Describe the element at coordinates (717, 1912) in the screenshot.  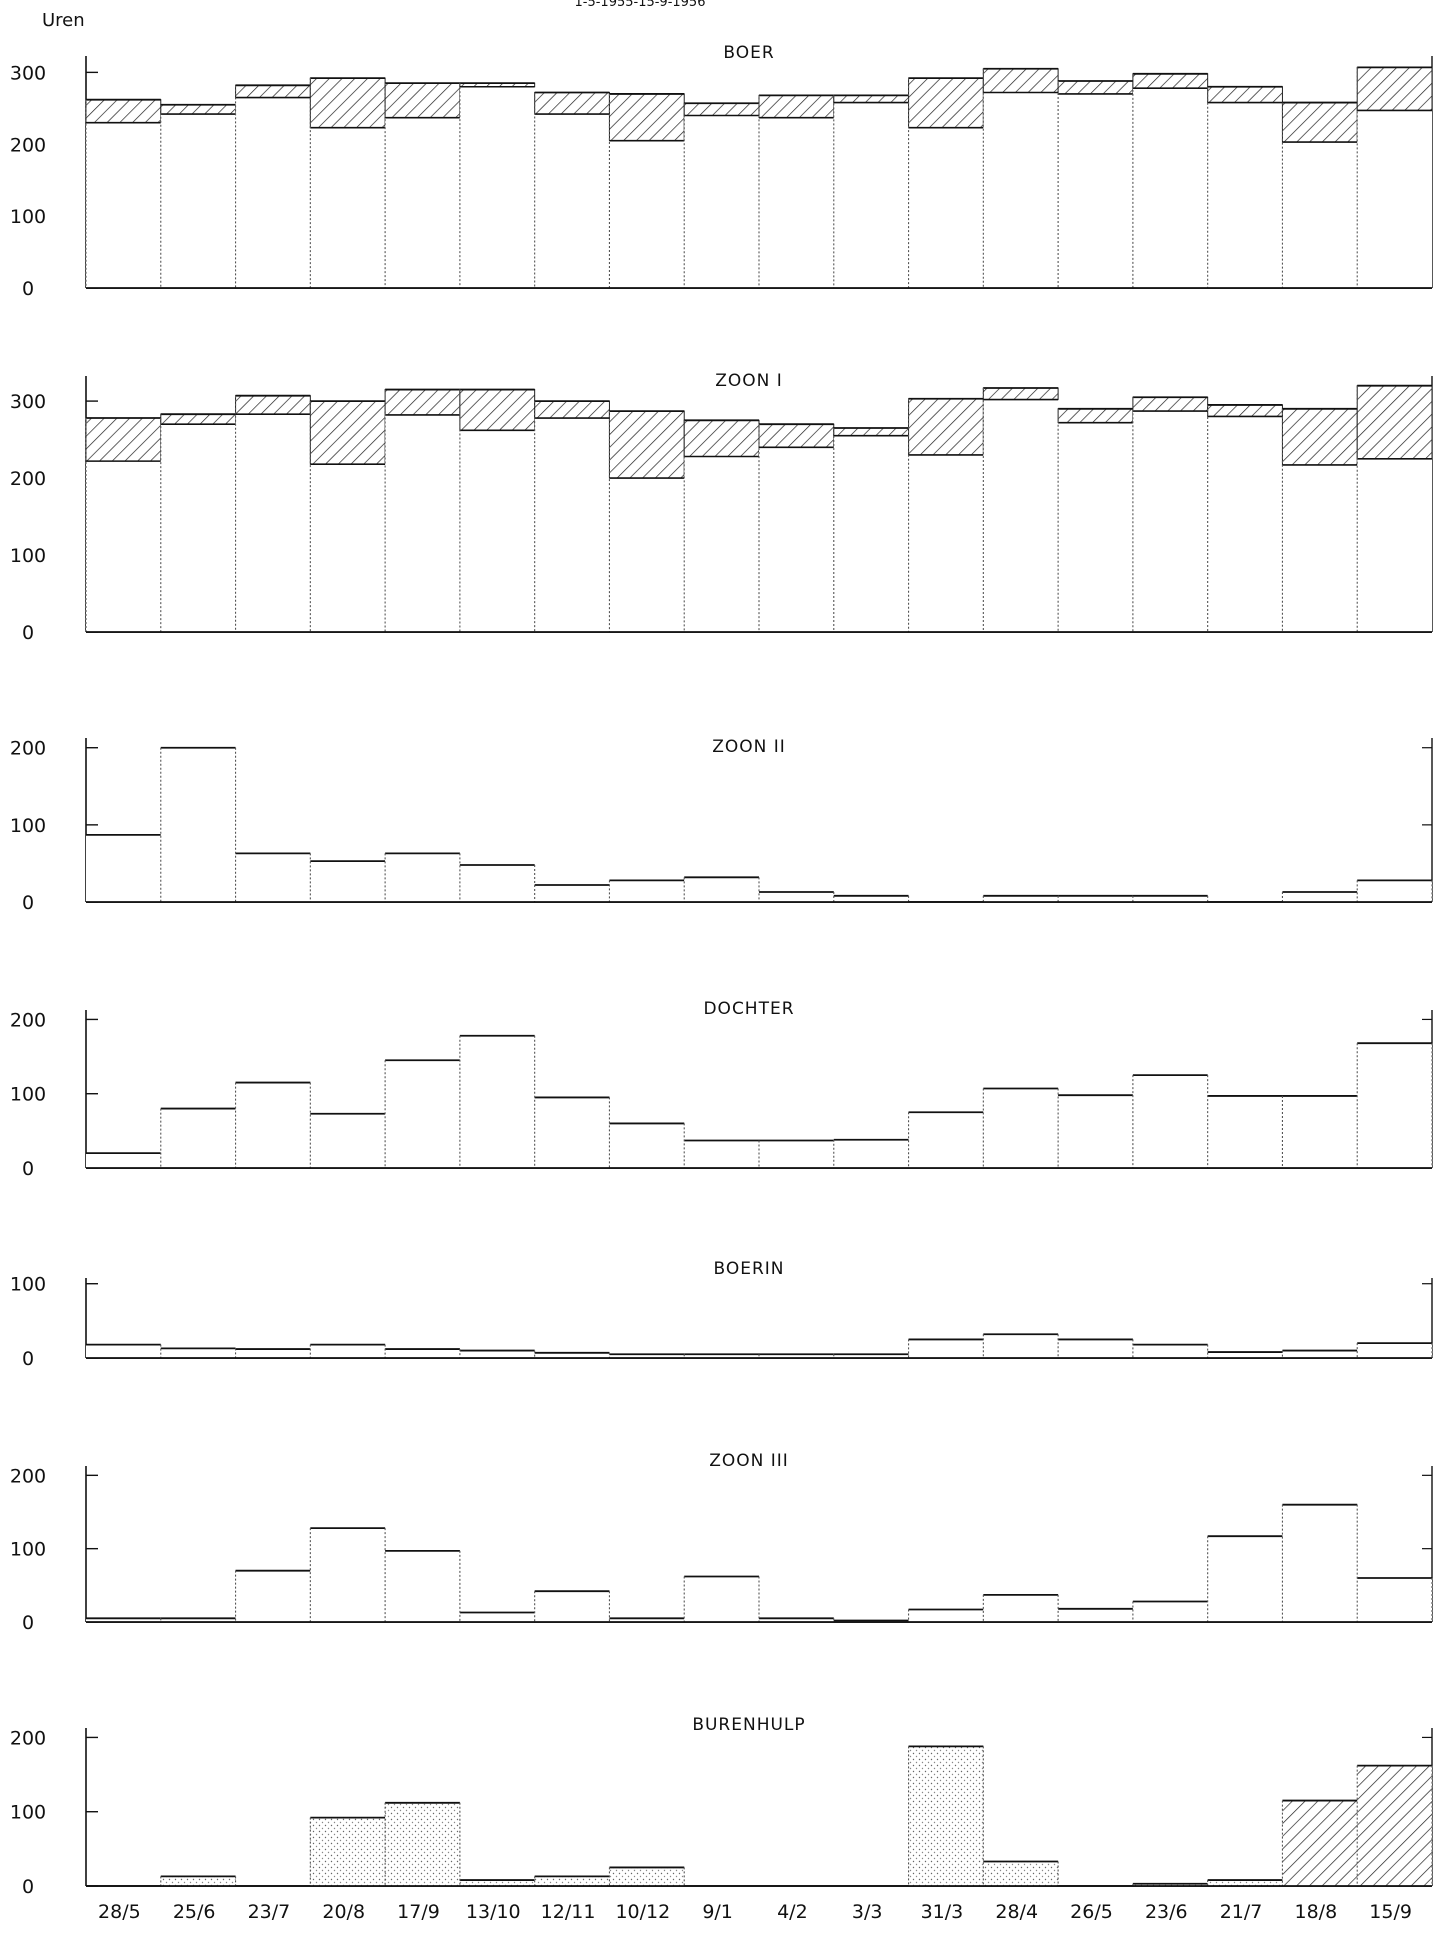
I see `x-tick-label: 9/1` at that location.